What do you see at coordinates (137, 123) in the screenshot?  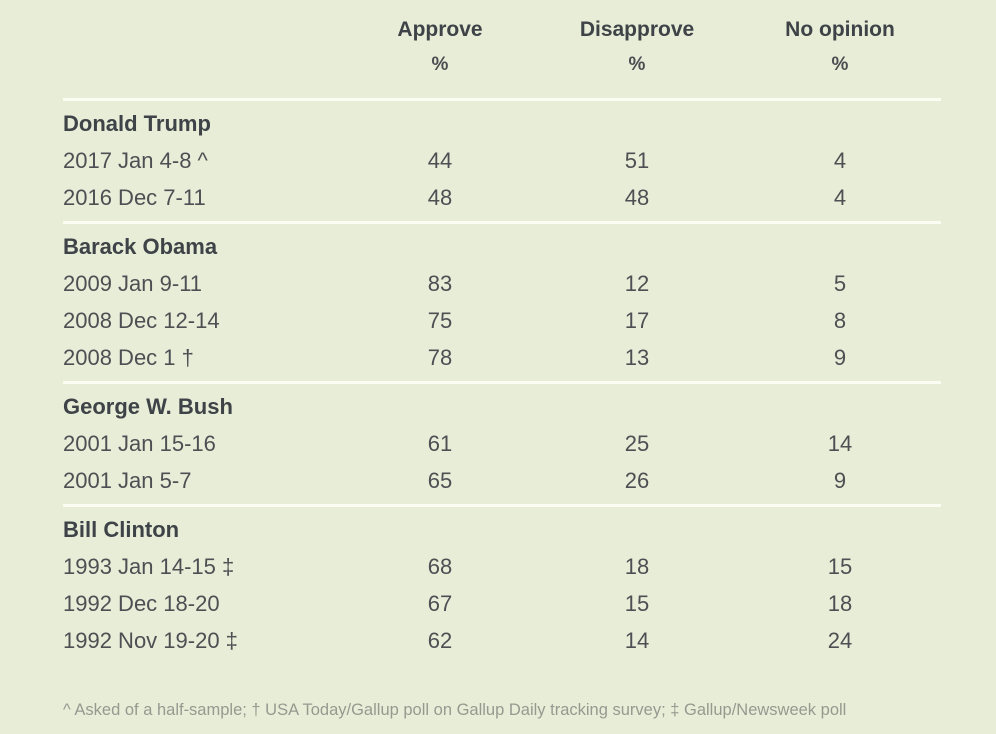 I see `section-title: Donald Trump` at bounding box center [137, 123].